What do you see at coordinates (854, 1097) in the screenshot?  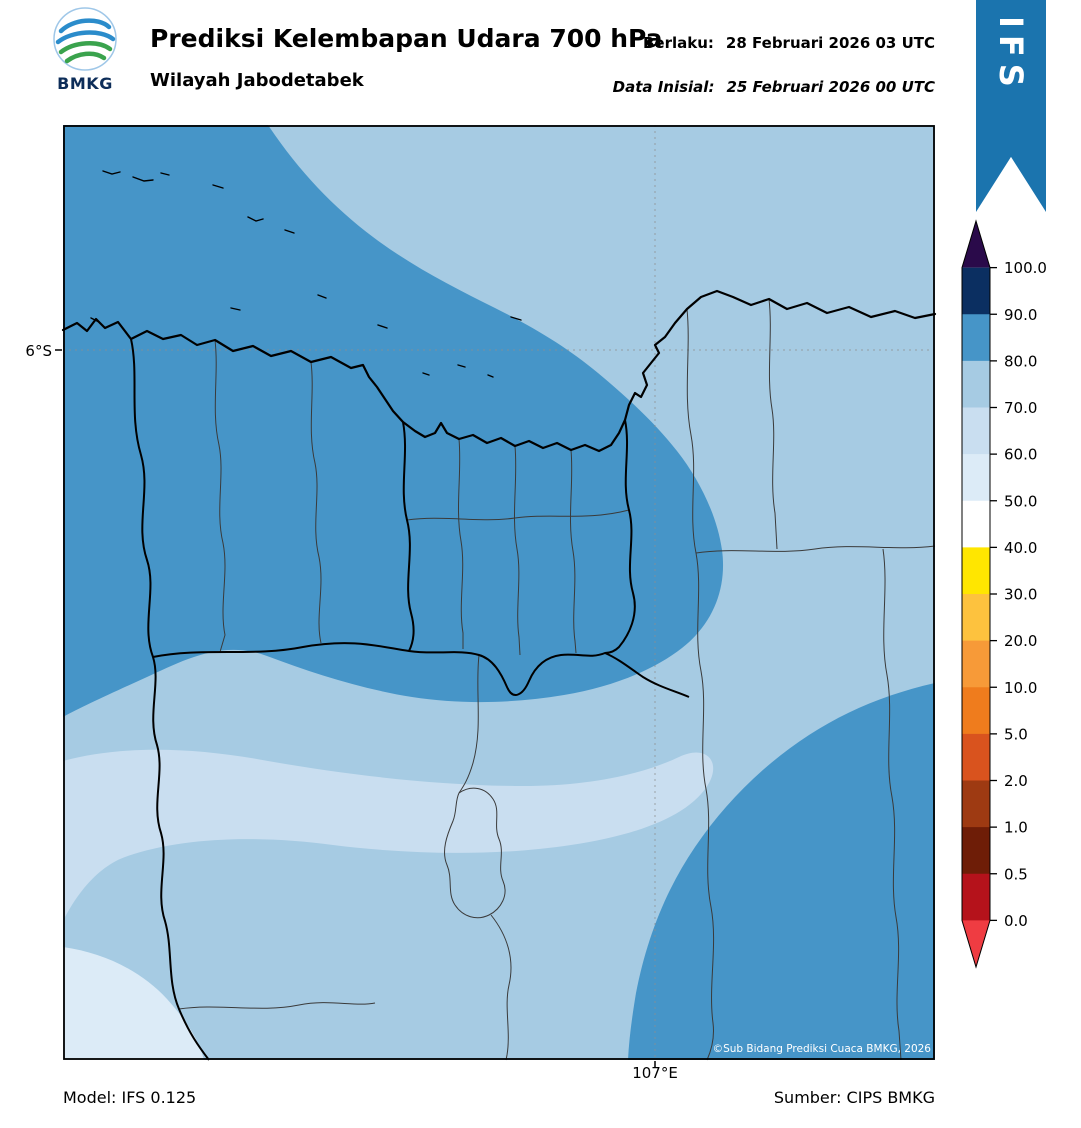 I see `footer-source: Sumber: CIPS BMKG` at bounding box center [854, 1097].